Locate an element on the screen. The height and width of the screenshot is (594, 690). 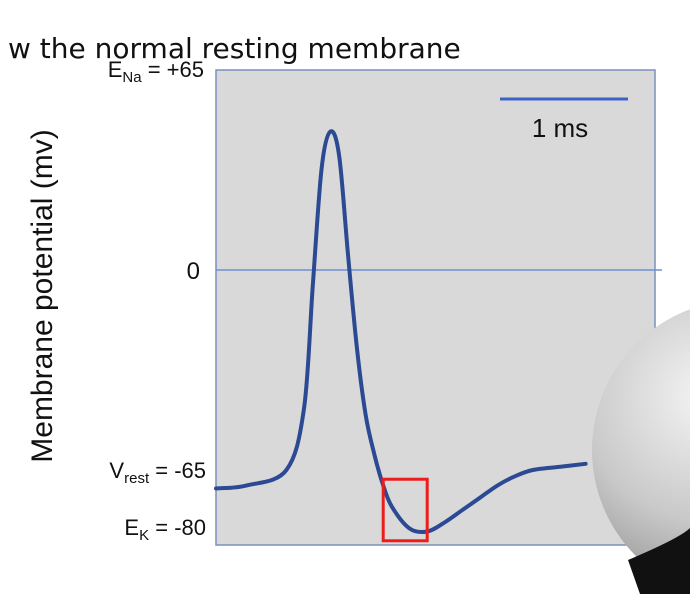
vrest-label: Vrest = -65 is located at coordinates (157, 472).